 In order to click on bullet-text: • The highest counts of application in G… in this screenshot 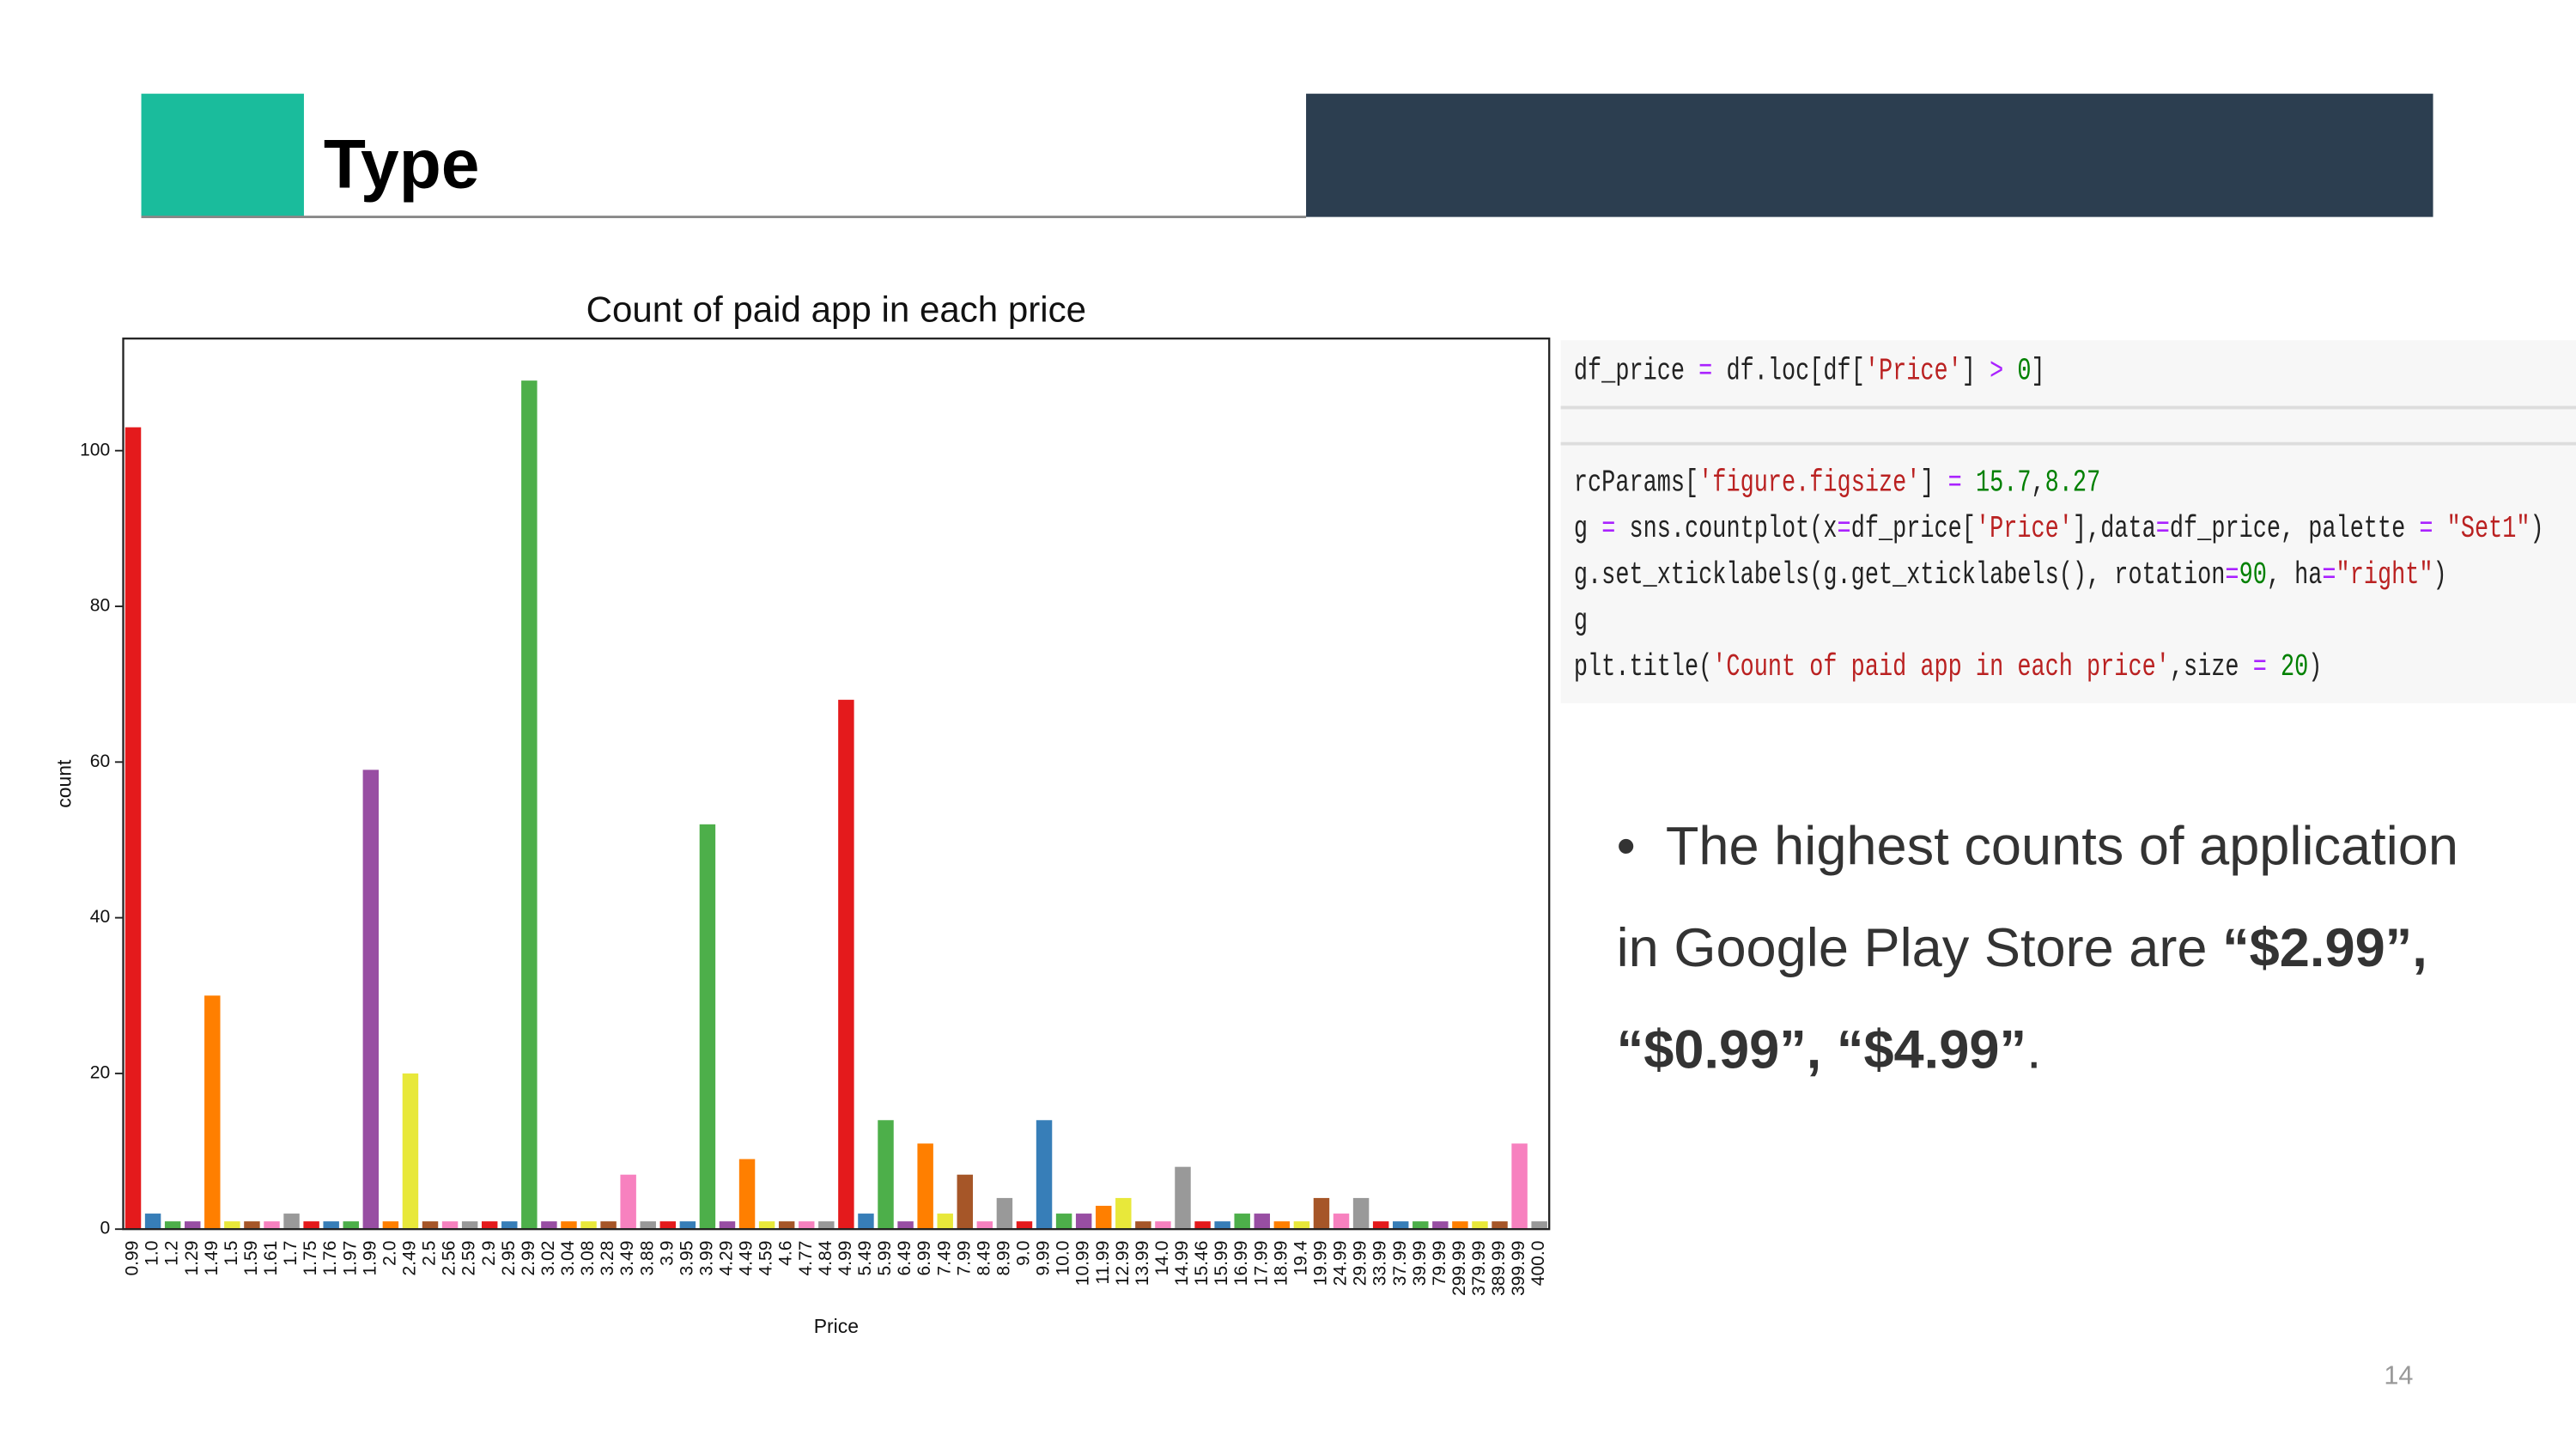, I will do `click(2053, 948)`.